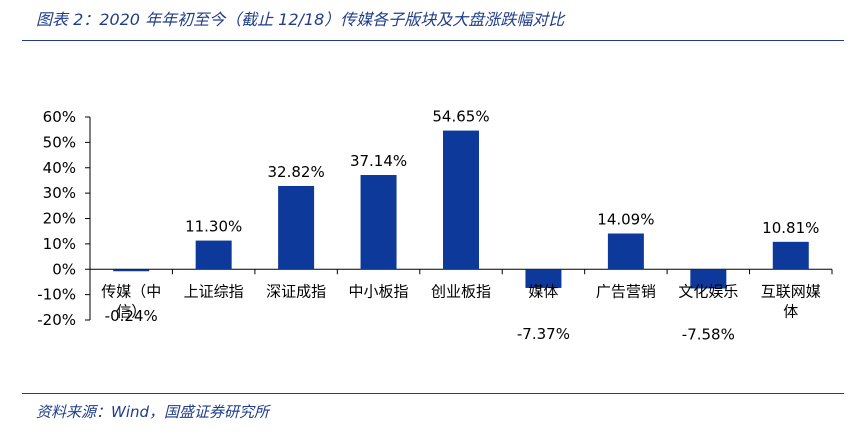 This screenshot has height=436, width=866. I want to click on category-label: 传媒（中信）, so click(131, 301).